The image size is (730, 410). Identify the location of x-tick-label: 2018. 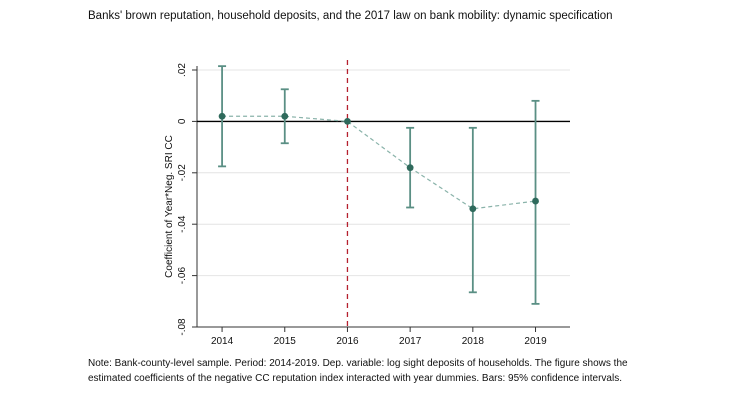
(473, 341).